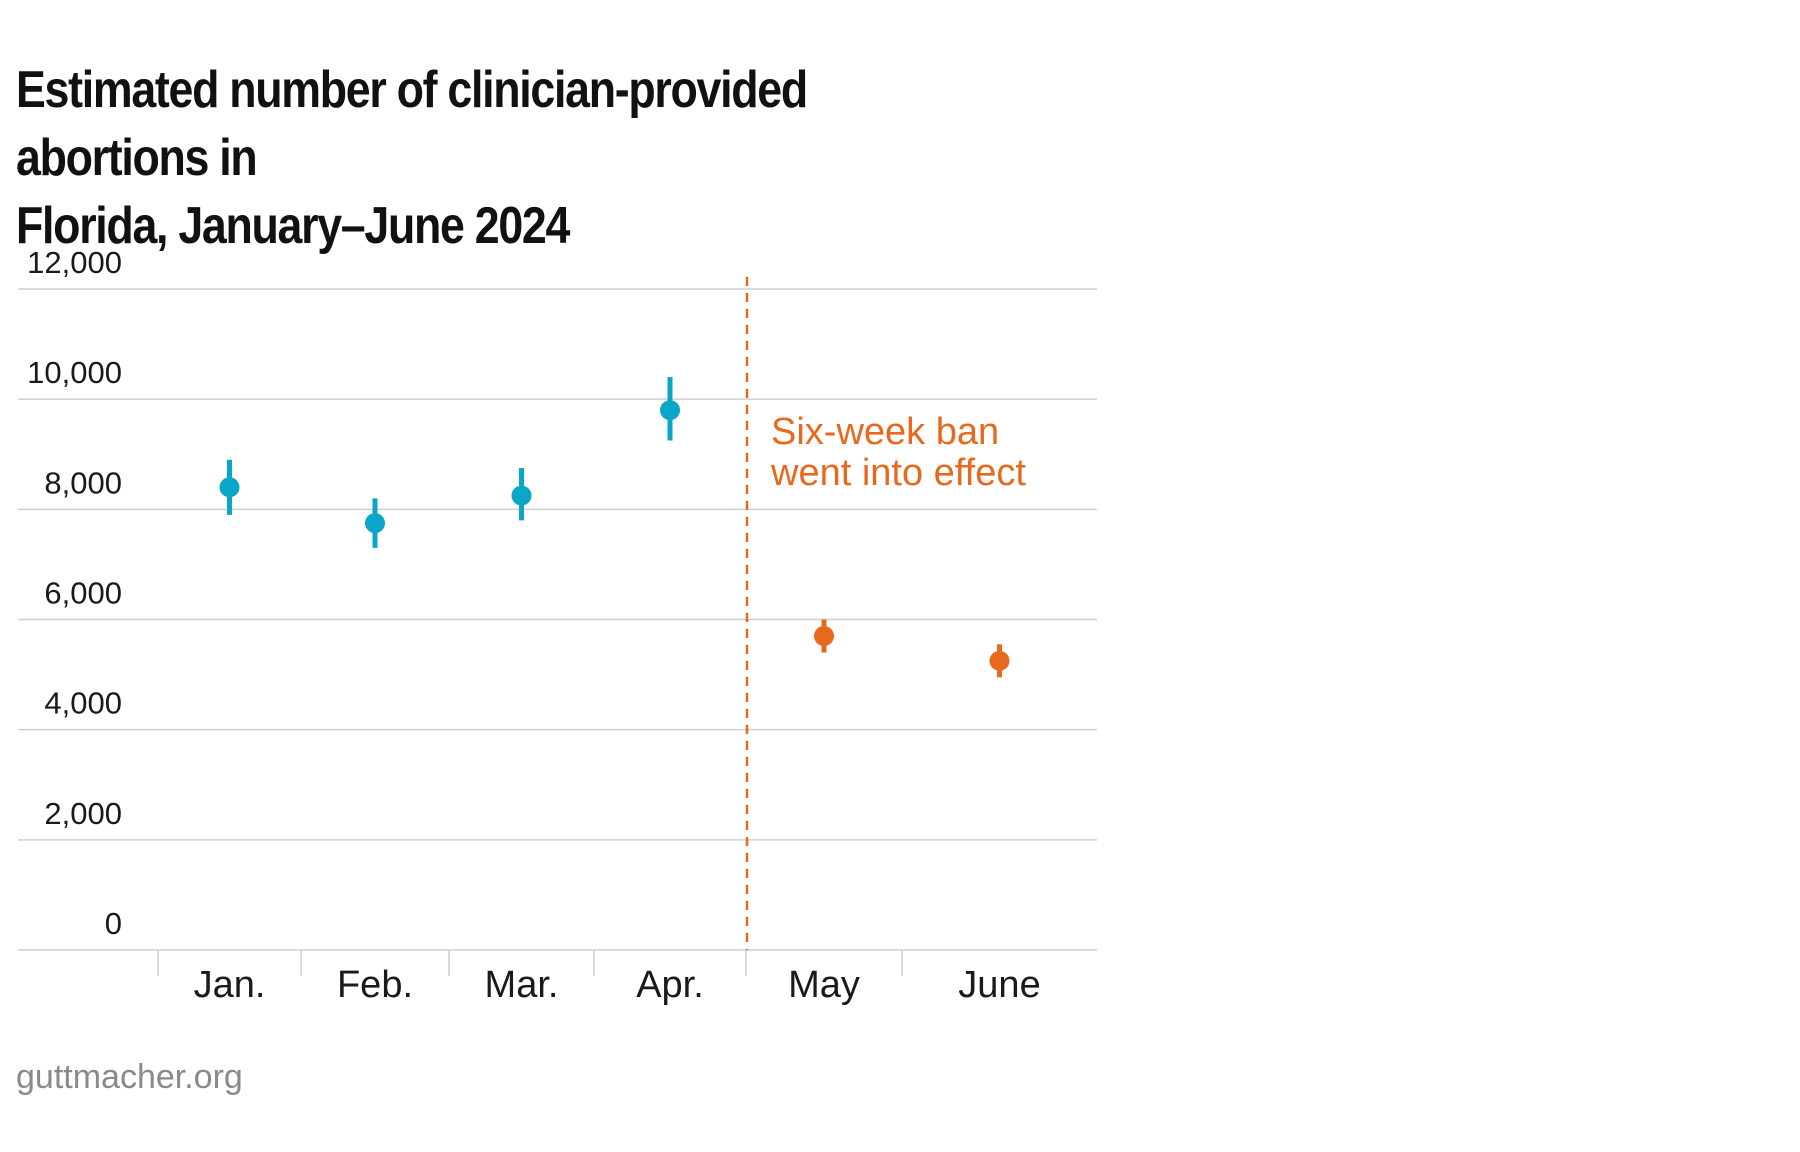  What do you see at coordinates (74, 372) in the screenshot?
I see `y-tick-label: 10,000` at bounding box center [74, 372].